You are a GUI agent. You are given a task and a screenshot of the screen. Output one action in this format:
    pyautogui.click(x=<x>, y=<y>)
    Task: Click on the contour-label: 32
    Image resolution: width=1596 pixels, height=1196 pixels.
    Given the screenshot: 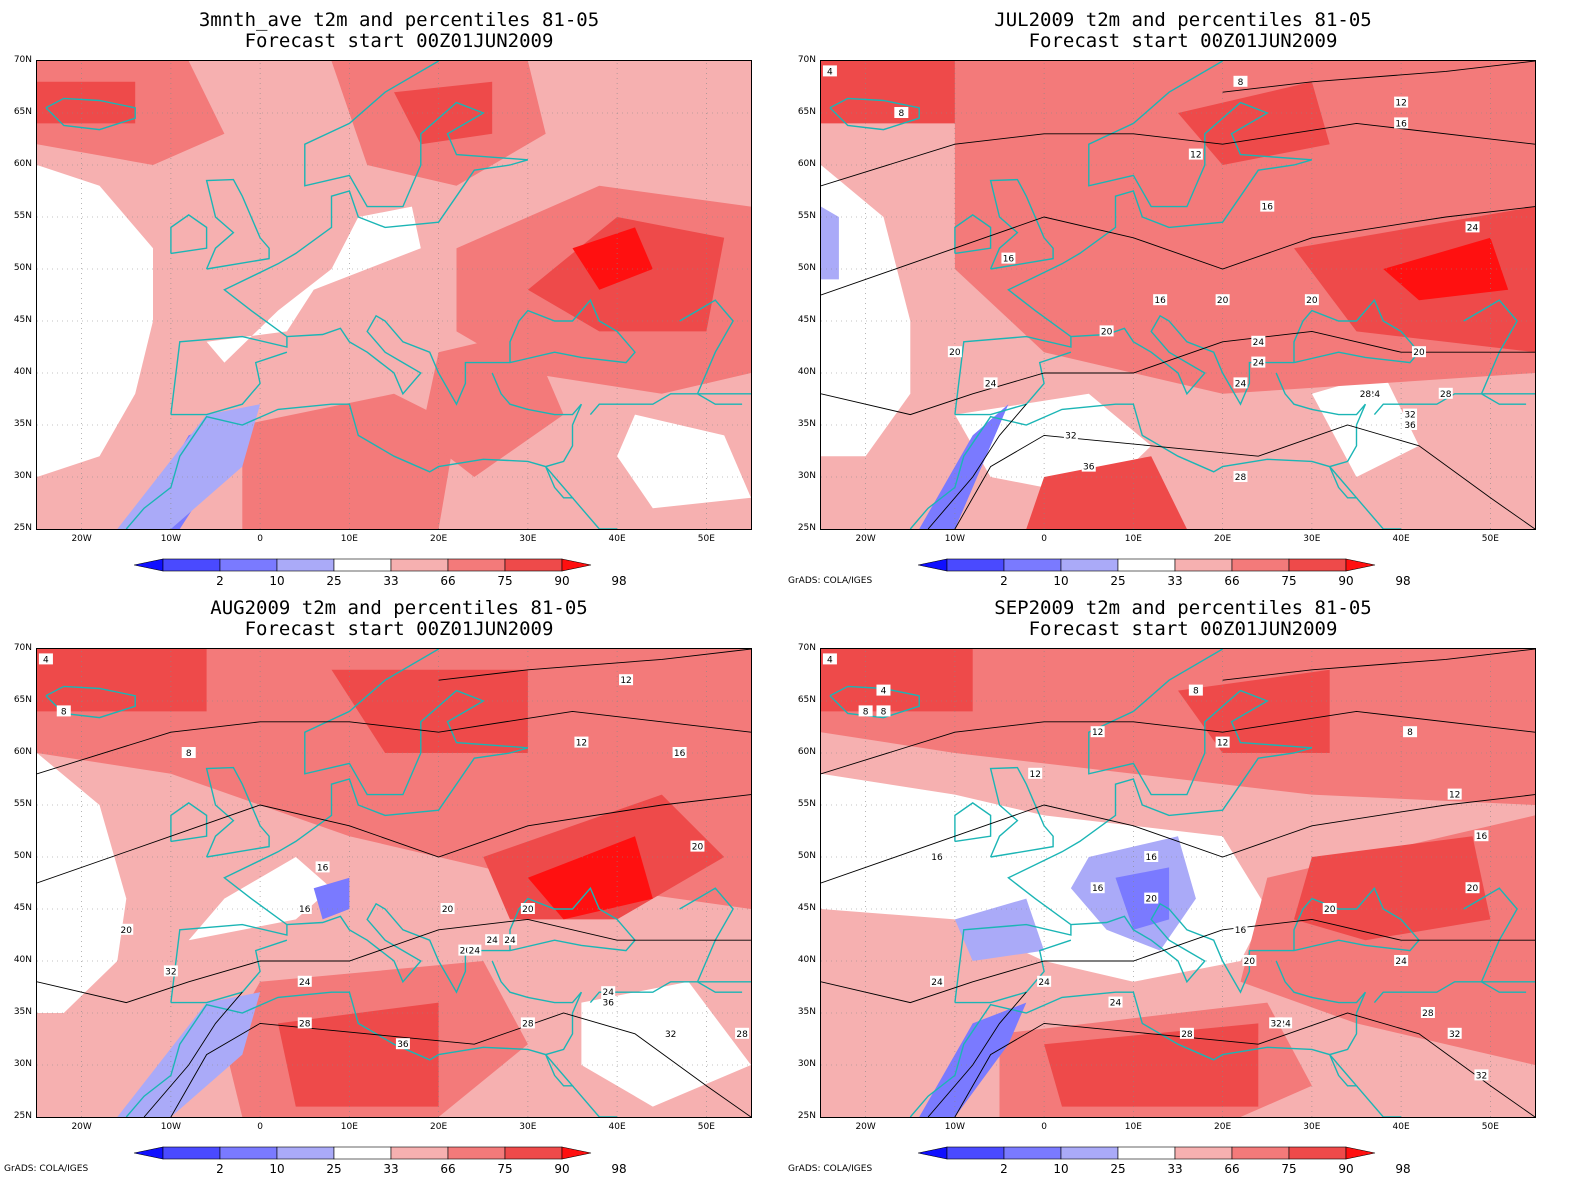 What is the action you would take?
    pyautogui.click(x=1070, y=435)
    